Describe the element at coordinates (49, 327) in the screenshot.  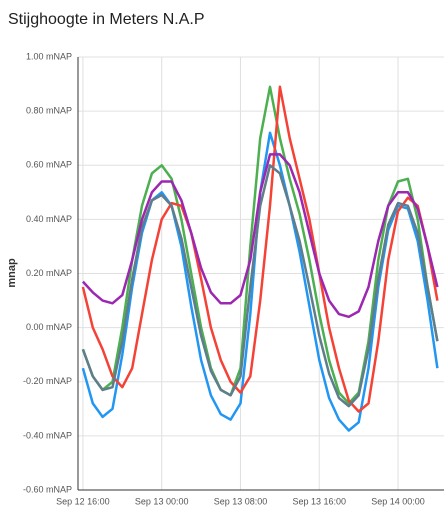
I see `y-tick-label: 0.00 mNAP` at that location.